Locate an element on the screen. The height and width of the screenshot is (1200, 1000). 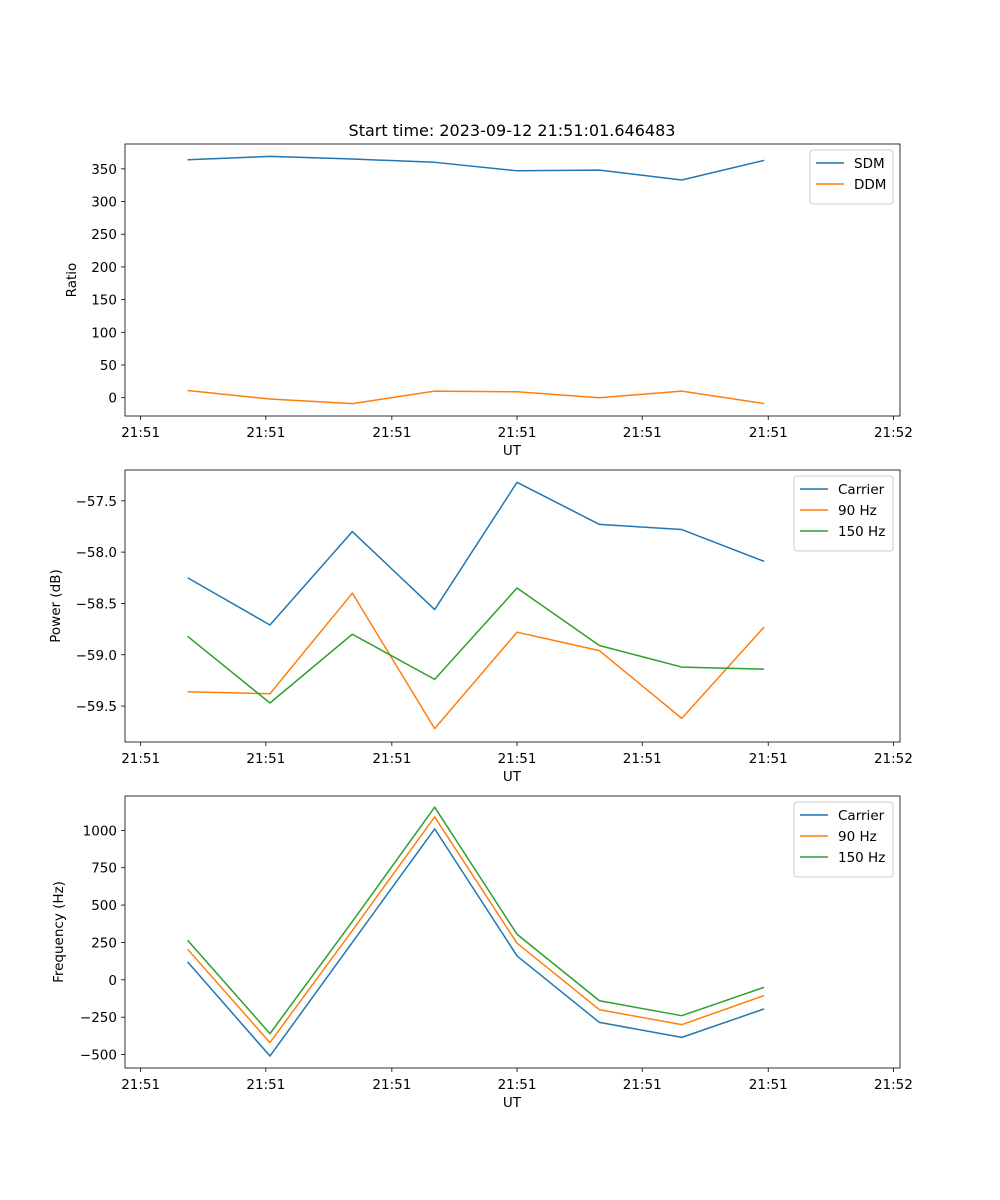
y-tick-label: 300 is located at coordinates (104, 203).